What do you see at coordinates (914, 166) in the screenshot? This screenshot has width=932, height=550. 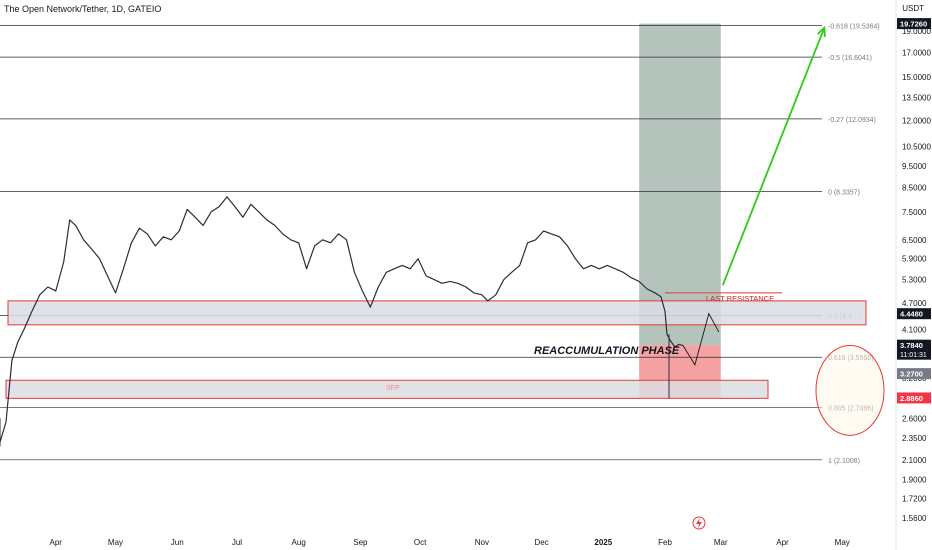 I see `y-tick-label: 9.5000` at bounding box center [914, 166].